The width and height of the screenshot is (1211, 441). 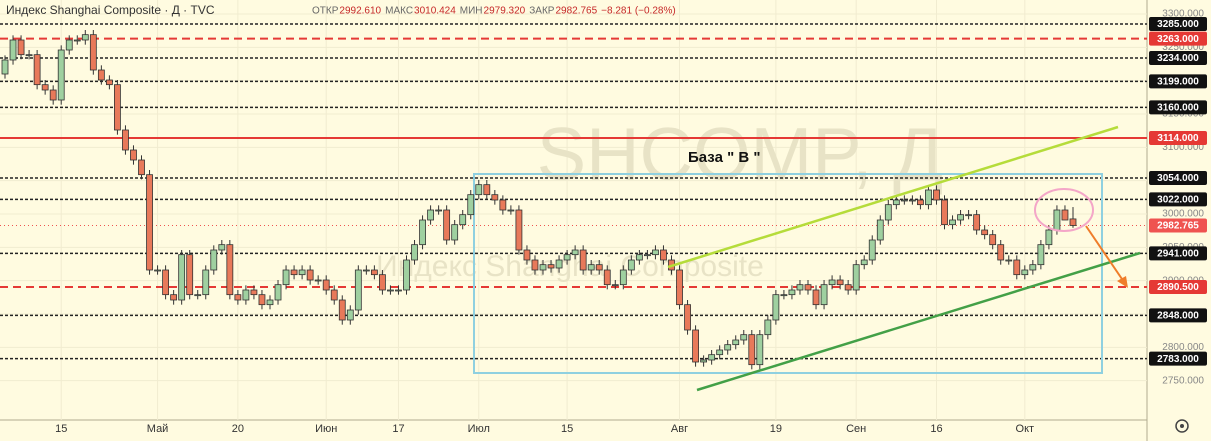 What do you see at coordinates (158, 429) in the screenshot?
I see `x-tick-label: Май` at bounding box center [158, 429].